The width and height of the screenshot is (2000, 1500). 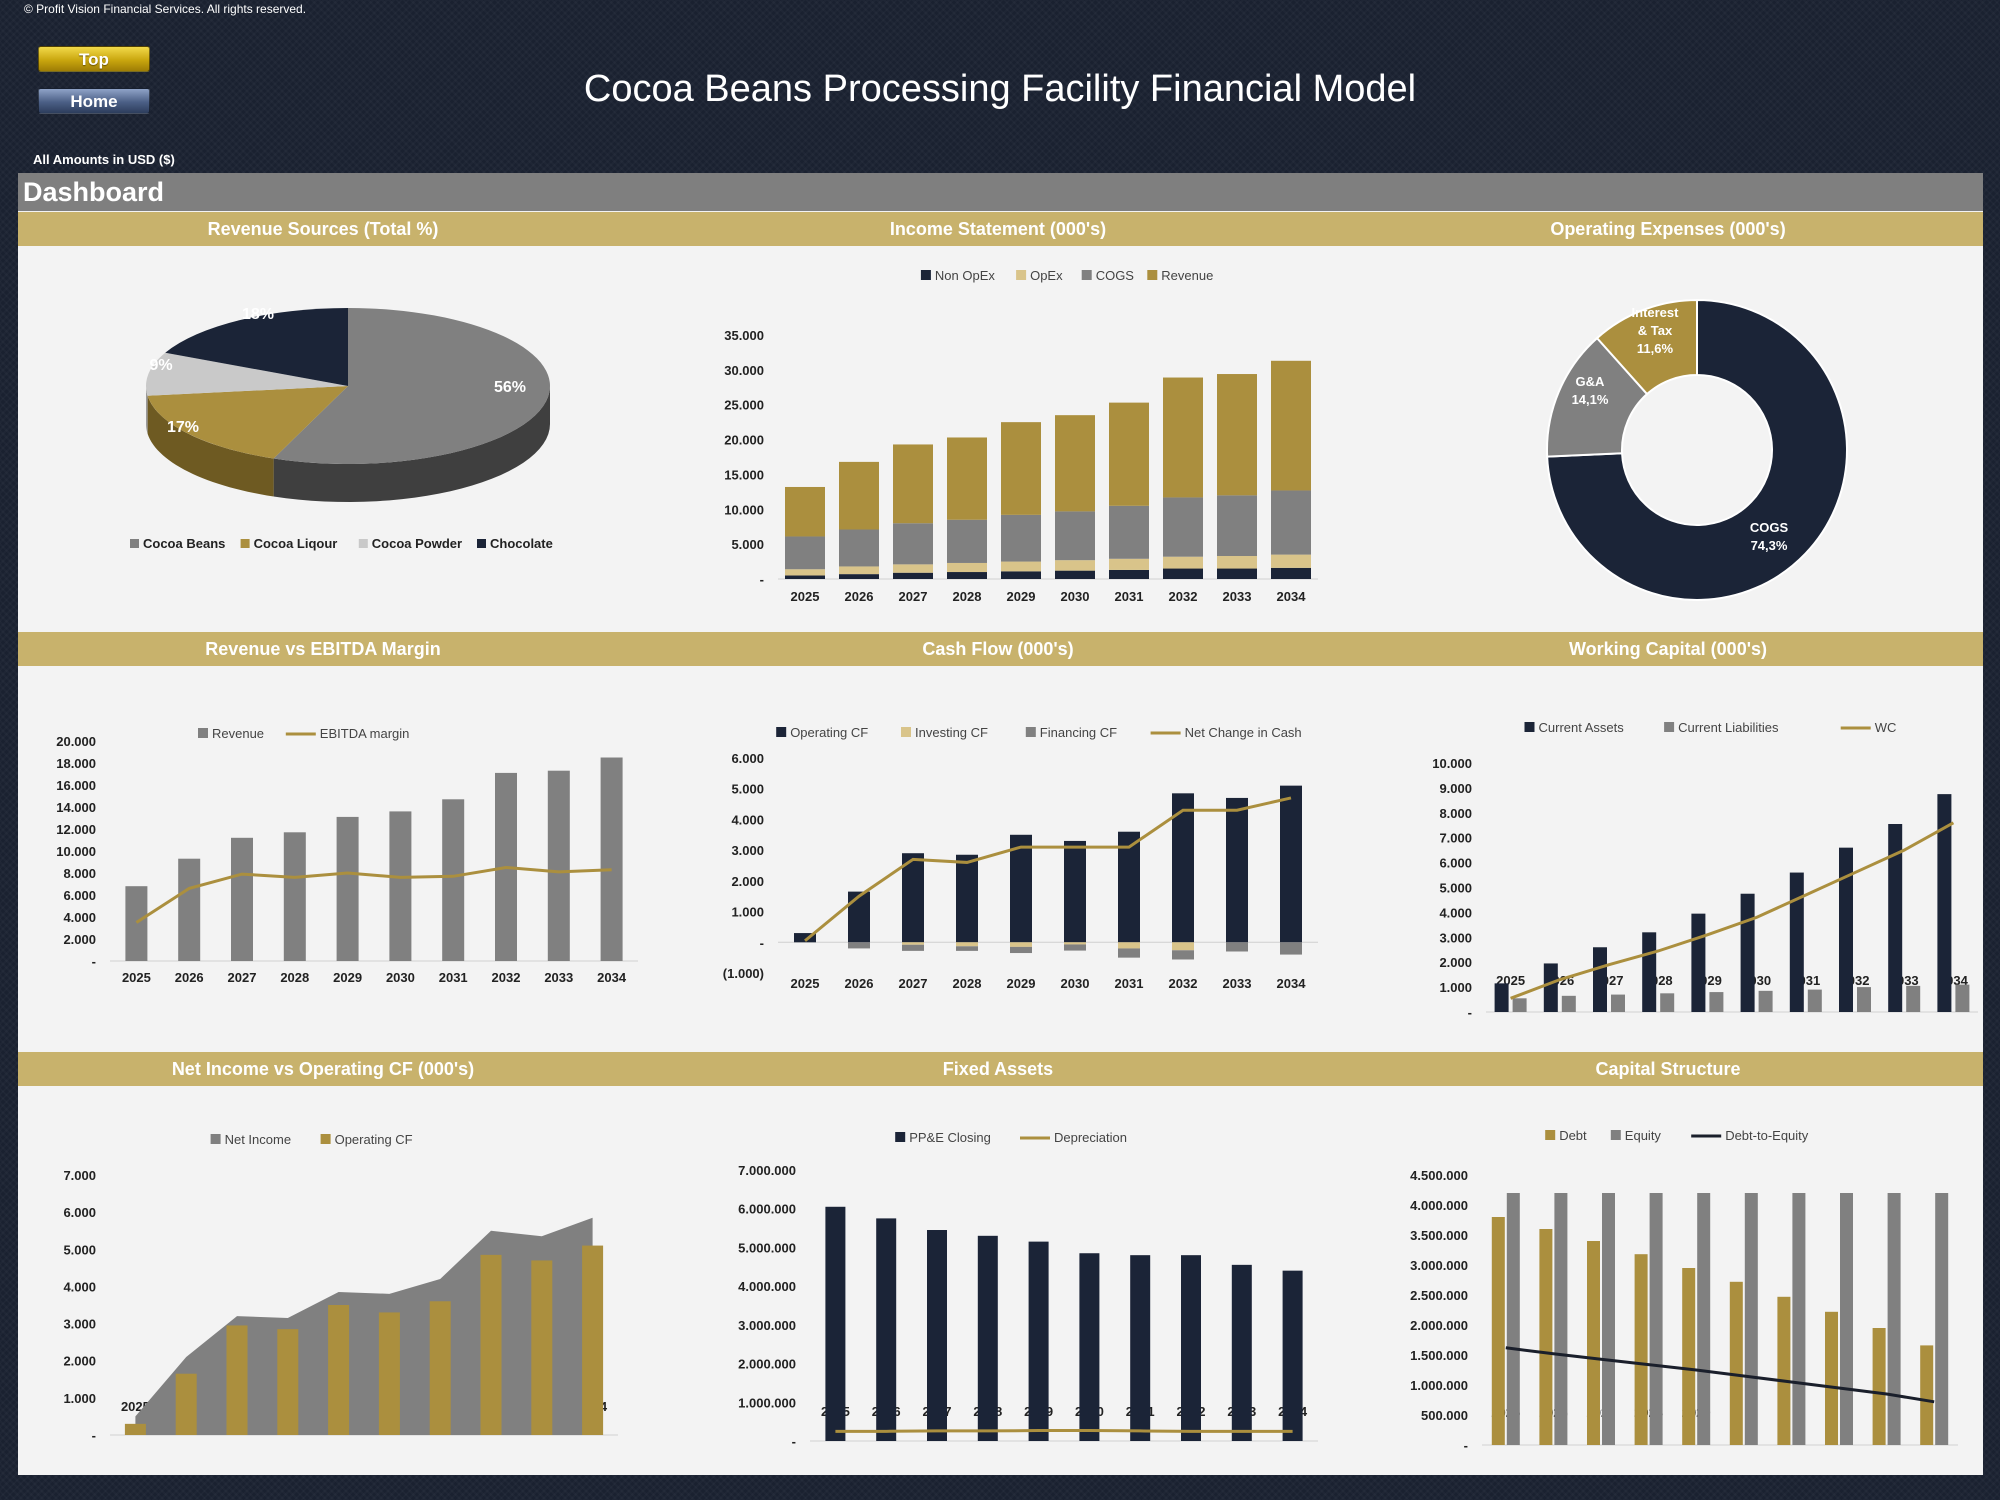 What do you see at coordinates (1769, 527) in the screenshot?
I see `donut-data-label: COGS` at bounding box center [1769, 527].